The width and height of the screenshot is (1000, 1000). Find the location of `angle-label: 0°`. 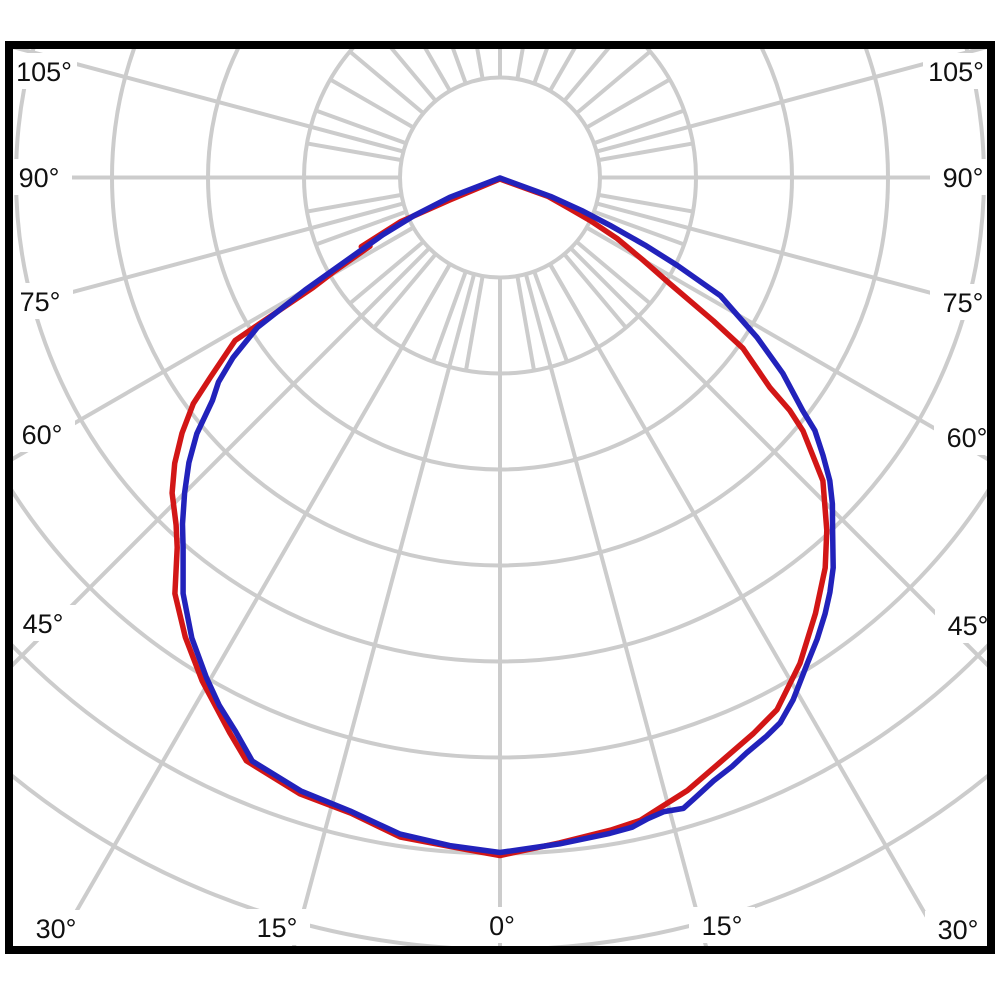

angle-label: 0° is located at coordinates (502, 926).